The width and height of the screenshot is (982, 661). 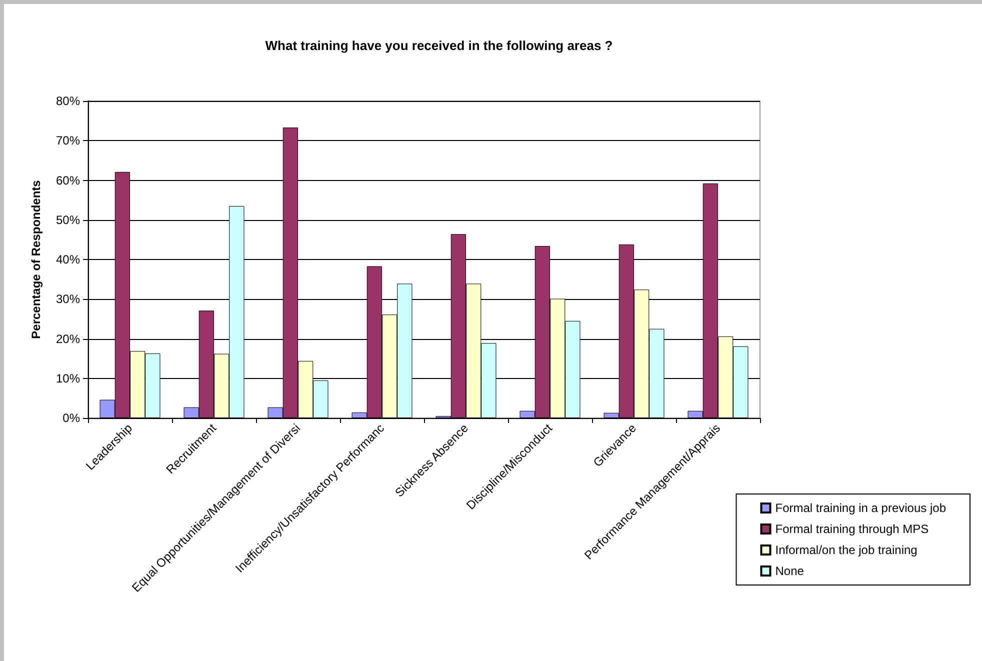 I want to click on legend-label: Formal training in a previous job, so click(x=860, y=508).